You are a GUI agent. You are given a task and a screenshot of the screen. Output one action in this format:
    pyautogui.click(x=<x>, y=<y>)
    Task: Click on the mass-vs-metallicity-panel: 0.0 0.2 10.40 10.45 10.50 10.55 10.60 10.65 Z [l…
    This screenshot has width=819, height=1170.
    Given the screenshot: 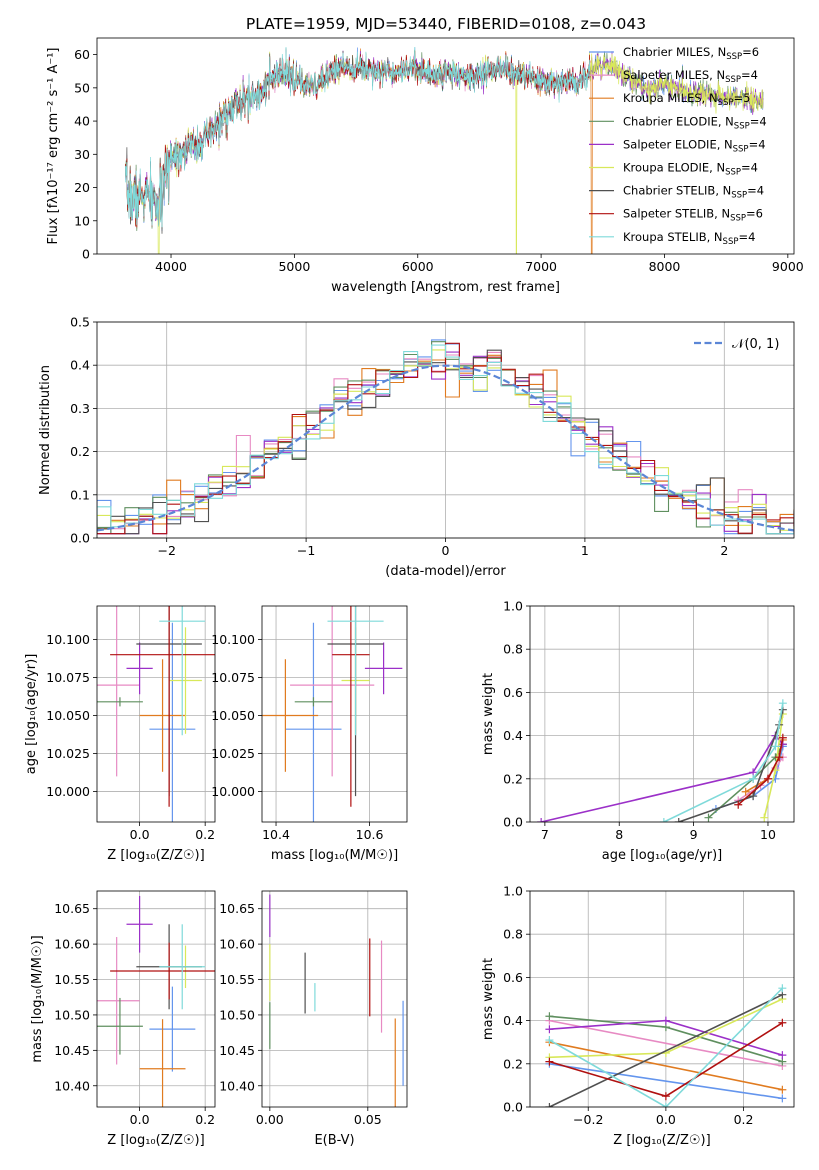 What is the action you would take?
    pyautogui.click(x=123, y=1019)
    